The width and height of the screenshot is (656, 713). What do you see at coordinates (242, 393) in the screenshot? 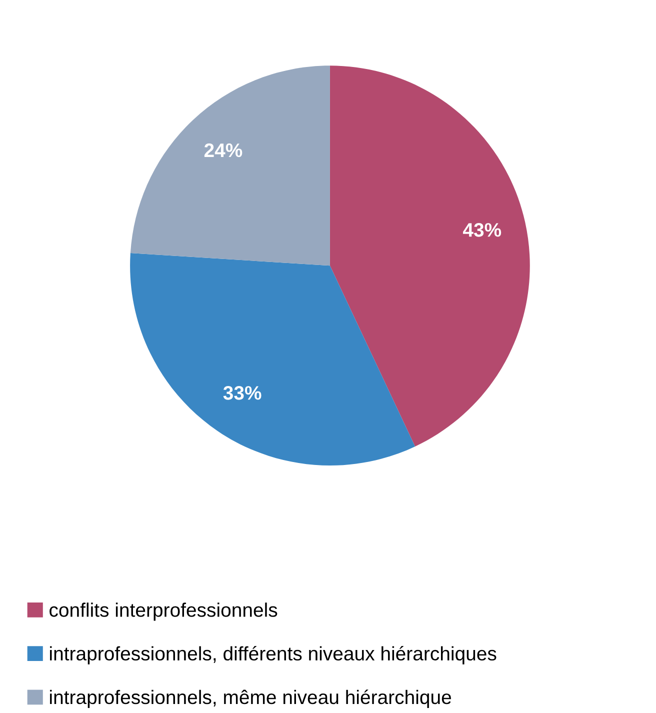
I see `data-label: 33%` at bounding box center [242, 393].